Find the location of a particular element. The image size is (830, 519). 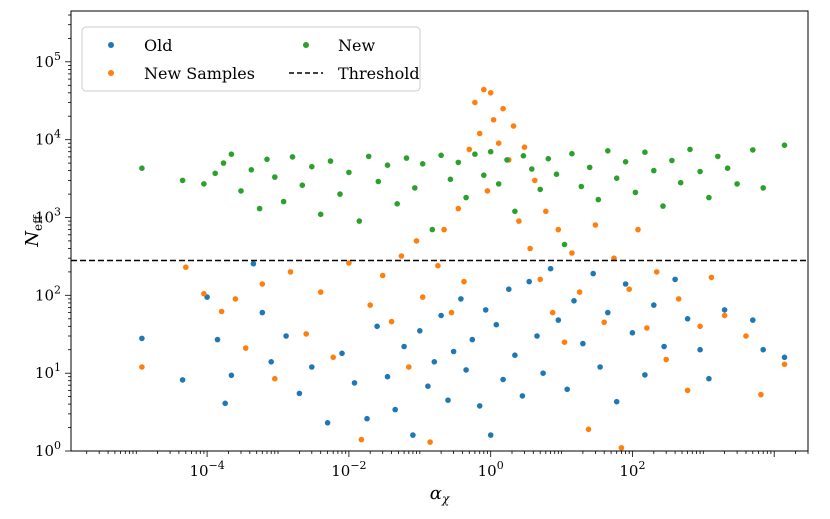

y-axis-title: Neff is located at coordinates (33, 231).